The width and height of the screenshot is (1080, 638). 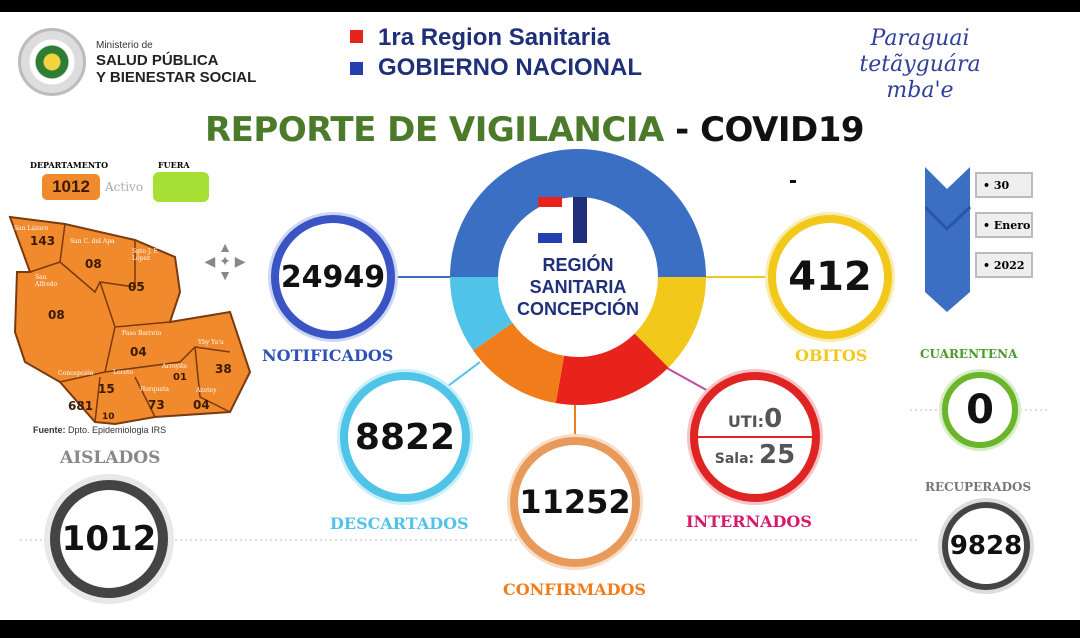 I want to click on gov-line: GOBIERNO NACIONAL, so click(x=510, y=67).